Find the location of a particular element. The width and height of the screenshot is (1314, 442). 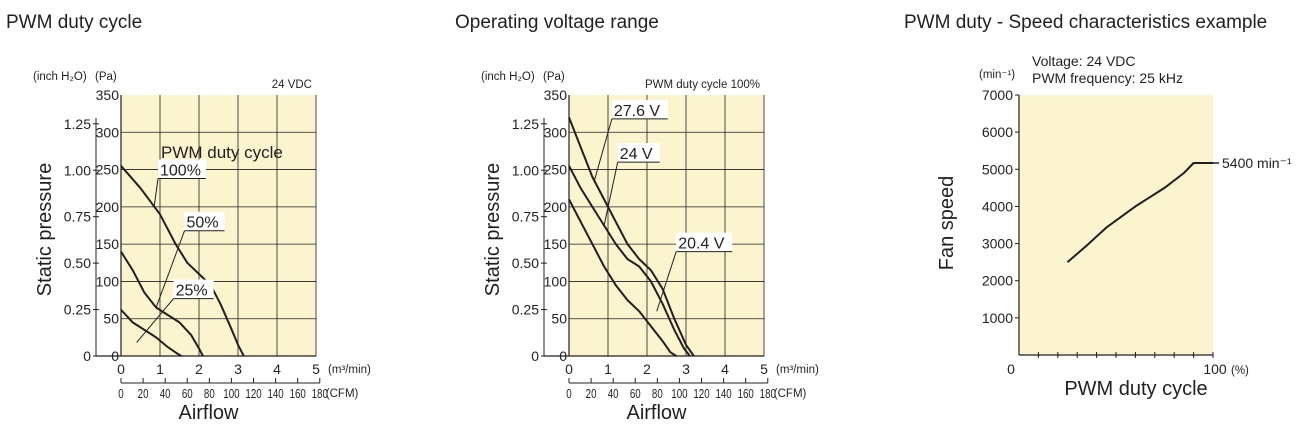

chart2-x2-tick-label: 0 is located at coordinates (568, 394).